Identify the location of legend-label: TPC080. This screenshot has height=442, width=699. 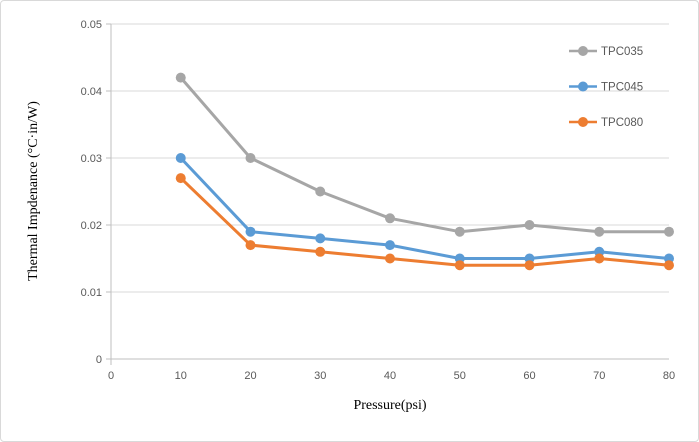
(622, 123).